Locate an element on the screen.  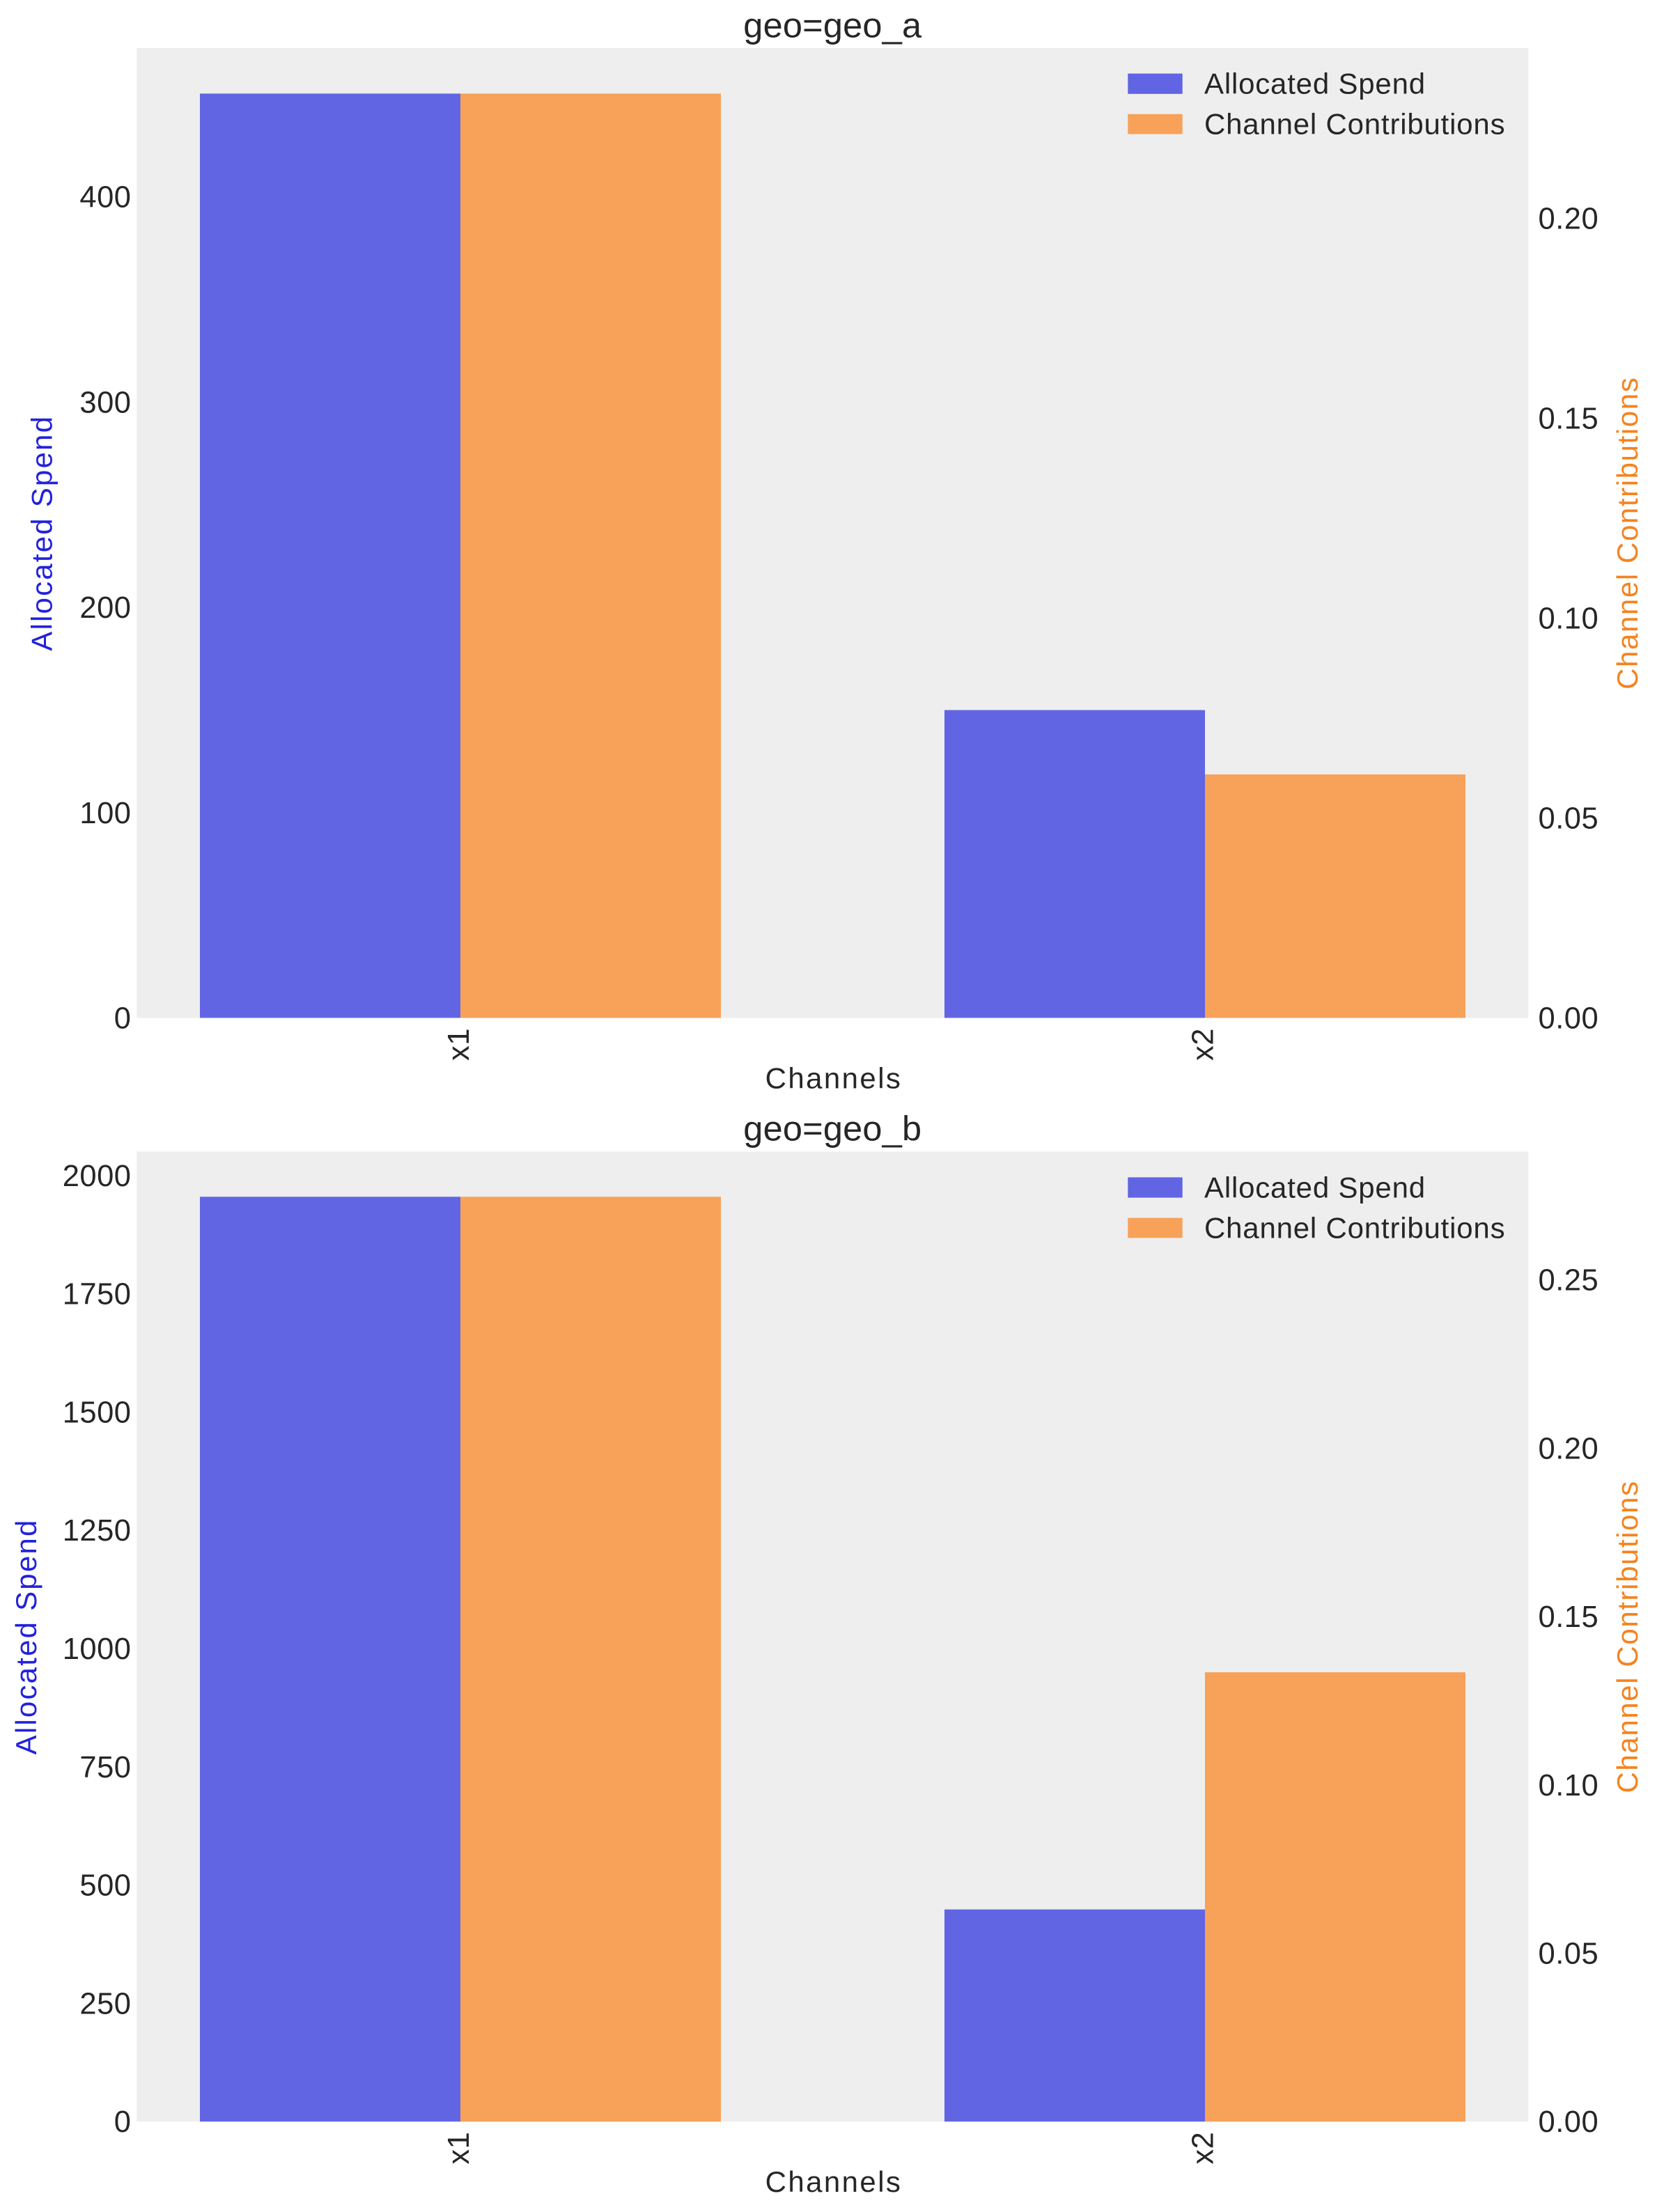
svg-text: 1750 is located at coordinates (97, 1294).